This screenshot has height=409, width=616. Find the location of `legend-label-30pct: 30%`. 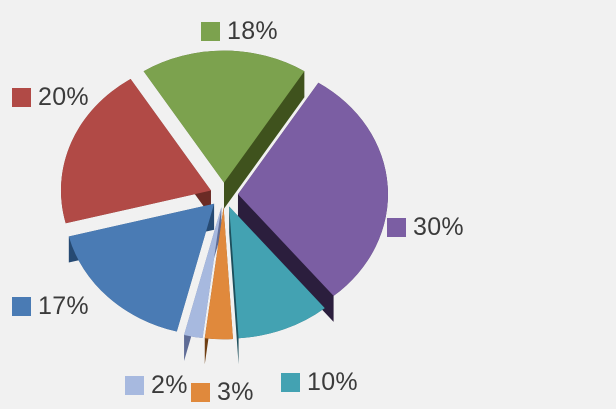

legend-label-30pct: 30% is located at coordinates (438, 227).